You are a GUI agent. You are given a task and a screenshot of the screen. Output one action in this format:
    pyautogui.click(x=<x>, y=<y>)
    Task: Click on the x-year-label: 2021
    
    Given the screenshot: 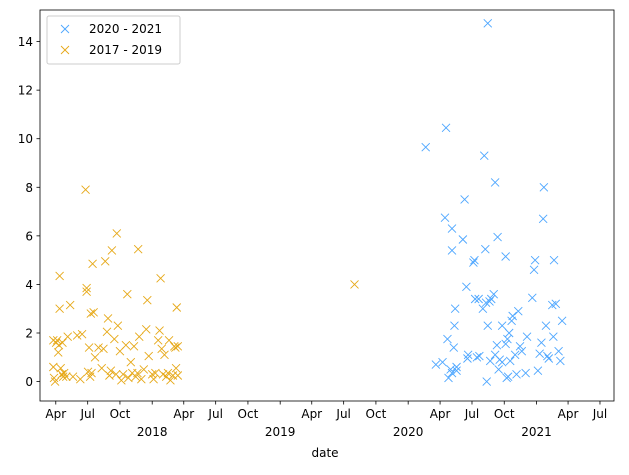 What is the action you would take?
    pyautogui.click(x=536, y=432)
    